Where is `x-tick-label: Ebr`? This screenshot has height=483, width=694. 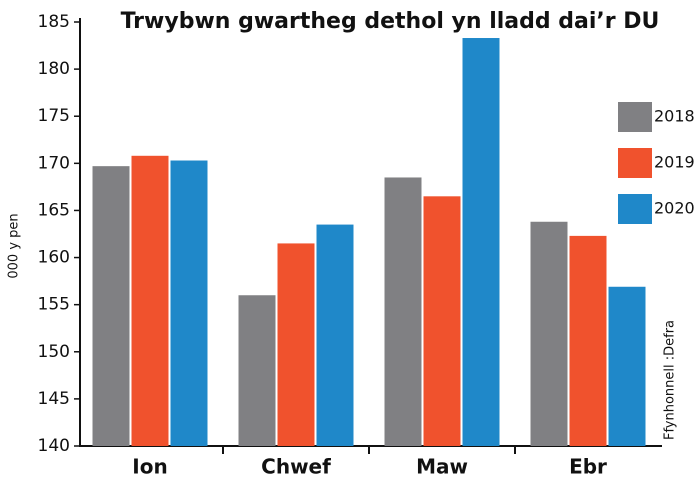
x-tick-label: Ebr is located at coordinates (588, 467).